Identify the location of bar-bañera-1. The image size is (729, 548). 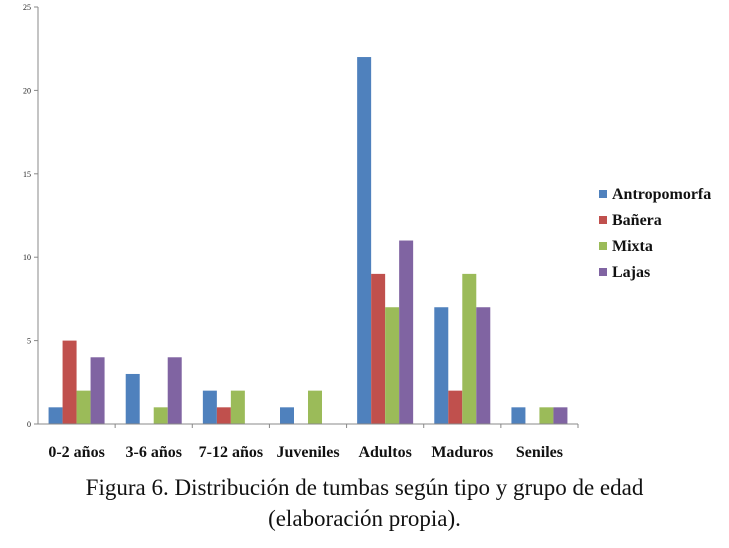
(69, 382).